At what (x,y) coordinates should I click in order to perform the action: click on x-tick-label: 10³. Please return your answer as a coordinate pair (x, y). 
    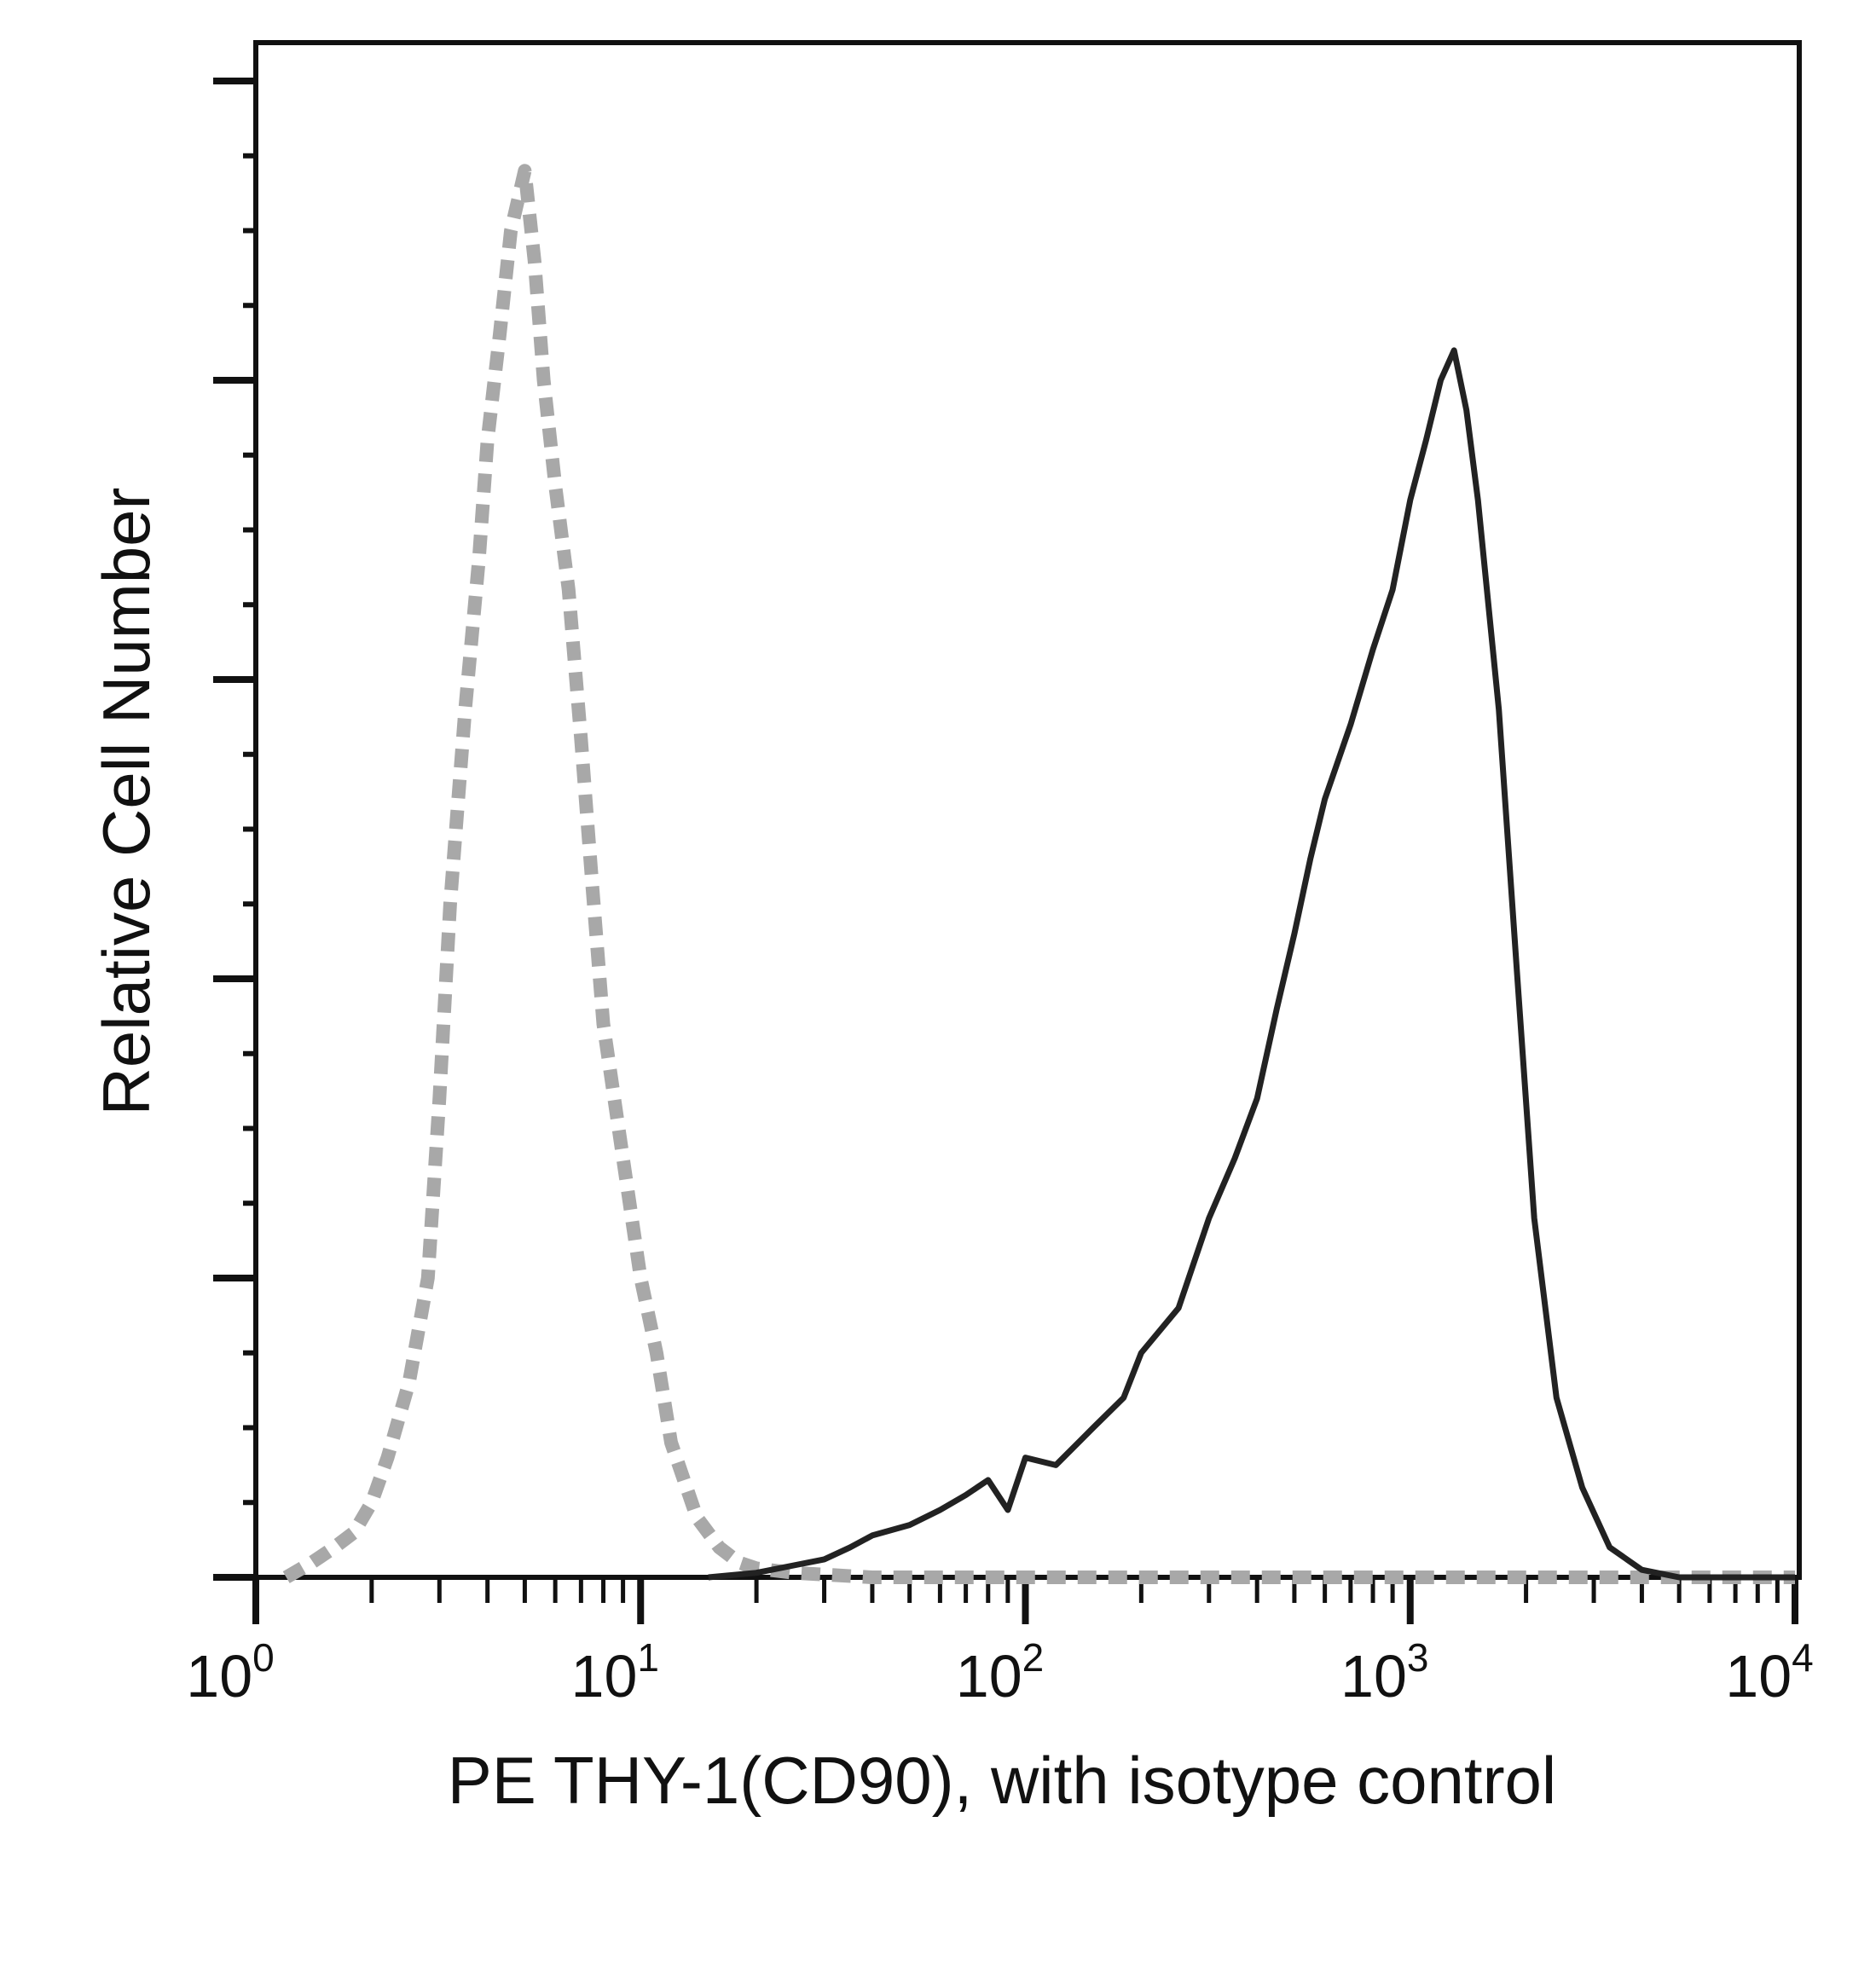
    Looking at the image, I should click on (1384, 1672).